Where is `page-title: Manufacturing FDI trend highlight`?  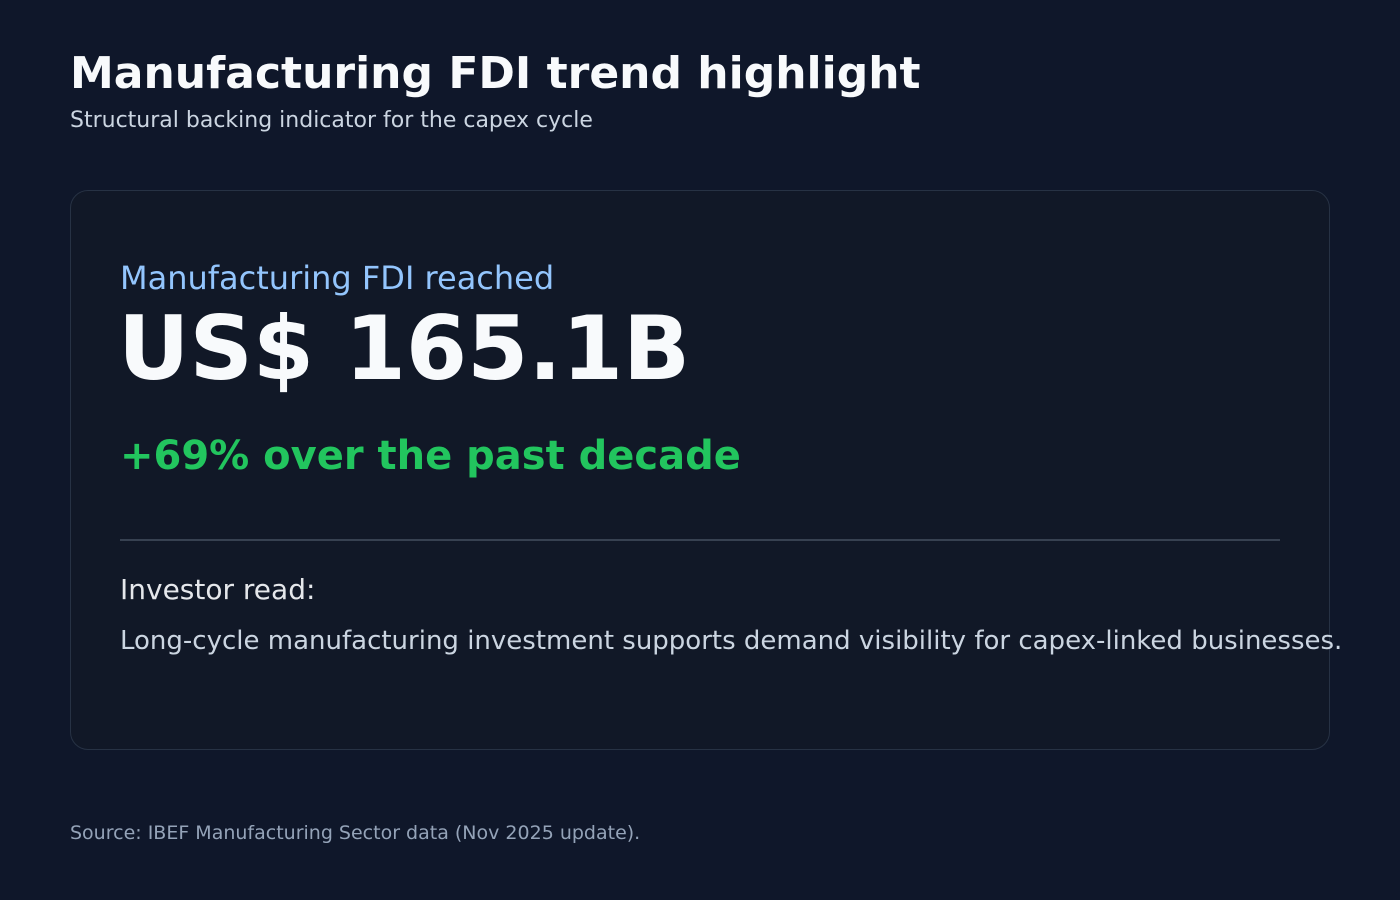
page-title: Manufacturing FDI trend highlight is located at coordinates (495, 73).